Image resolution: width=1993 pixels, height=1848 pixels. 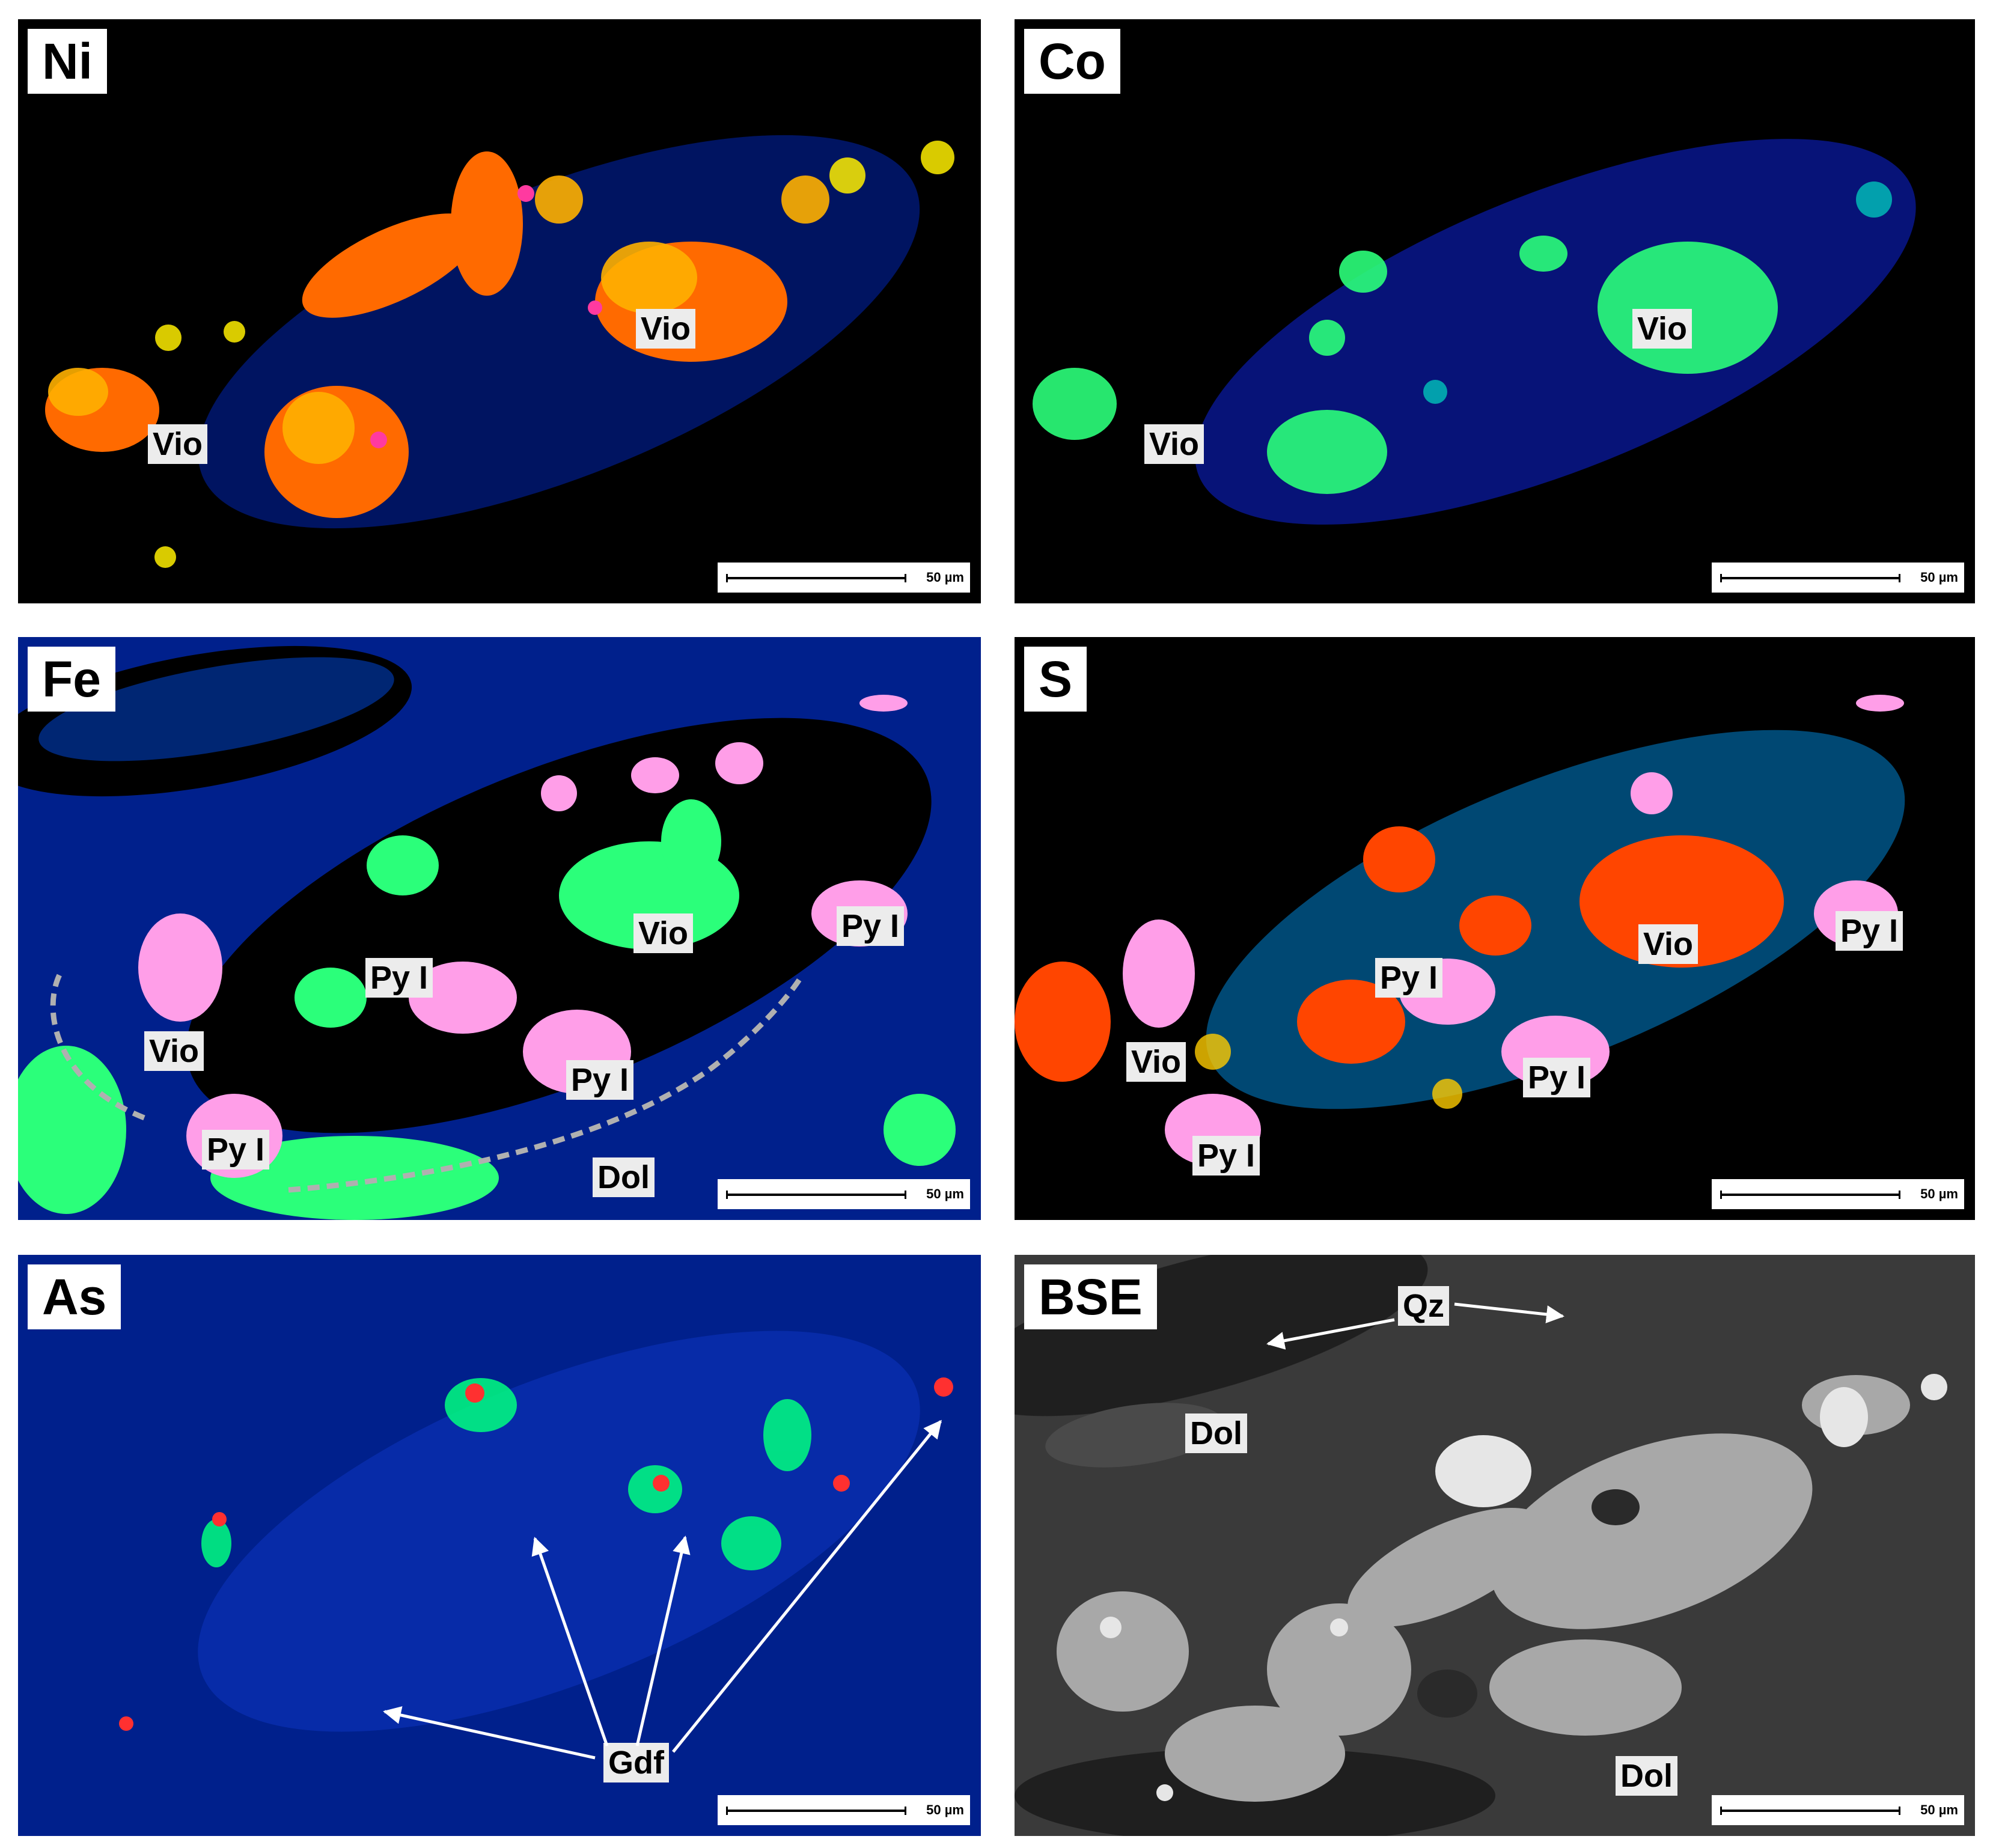 What do you see at coordinates (1072, 61) in the screenshot?
I see `element-label: Co` at bounding box center [1072, 61].